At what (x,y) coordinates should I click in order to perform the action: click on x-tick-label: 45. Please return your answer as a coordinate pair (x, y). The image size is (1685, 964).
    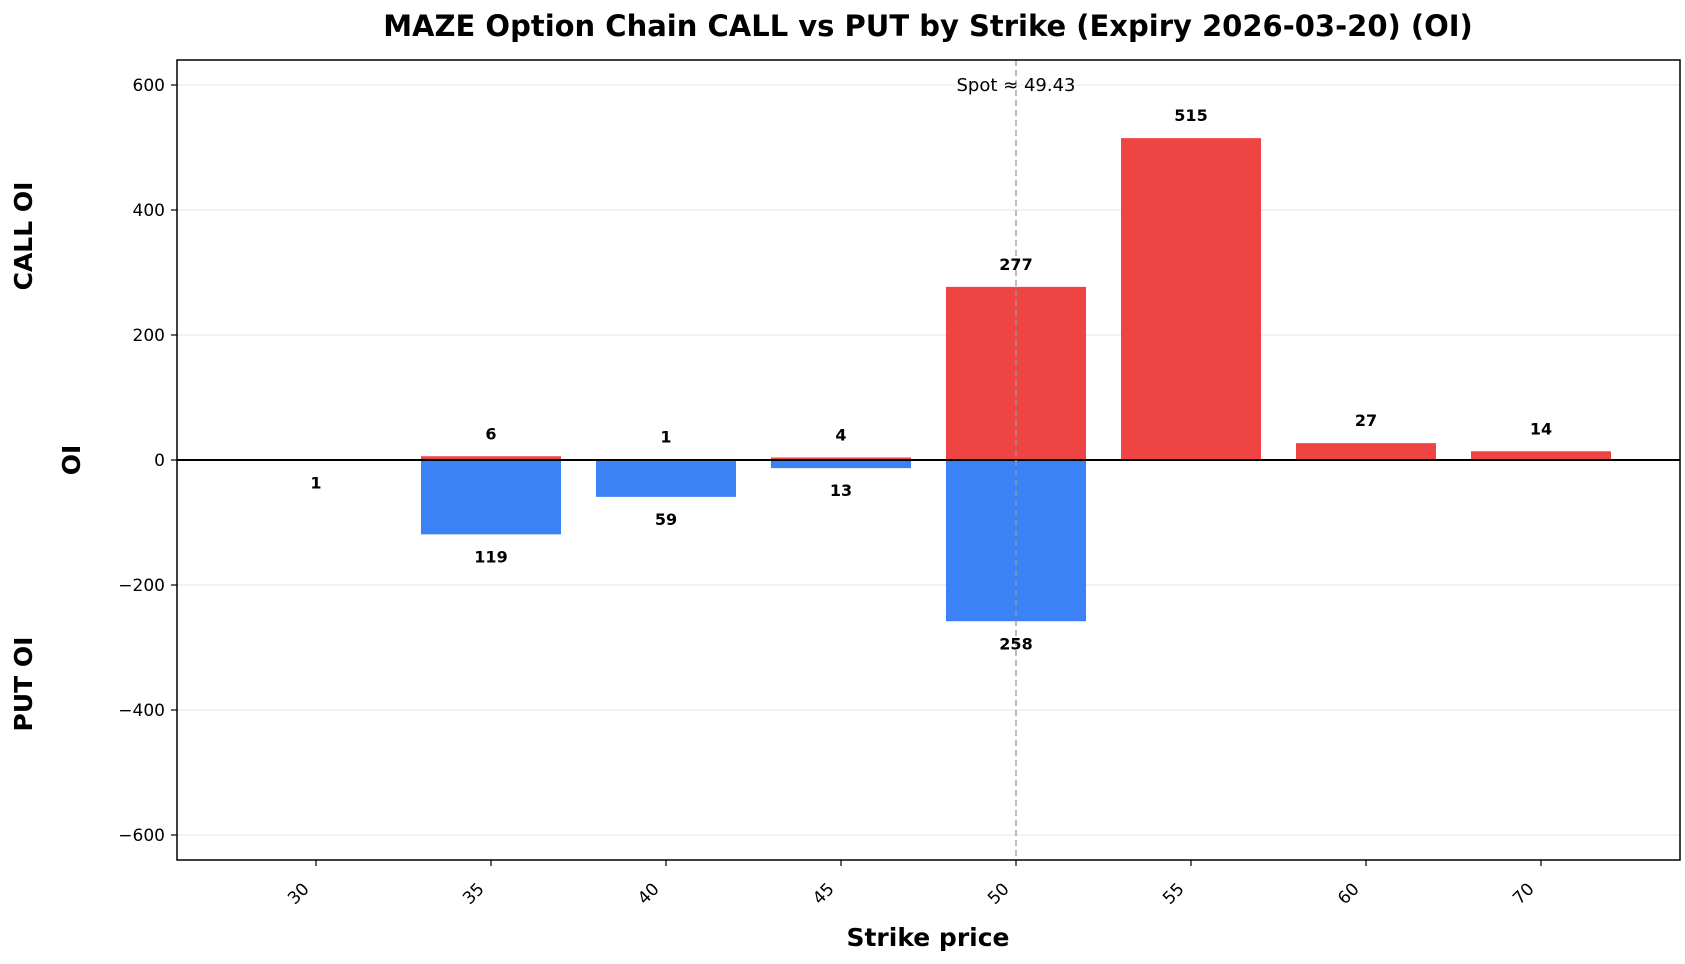
    Looking at the image, I should click on (823, 893).